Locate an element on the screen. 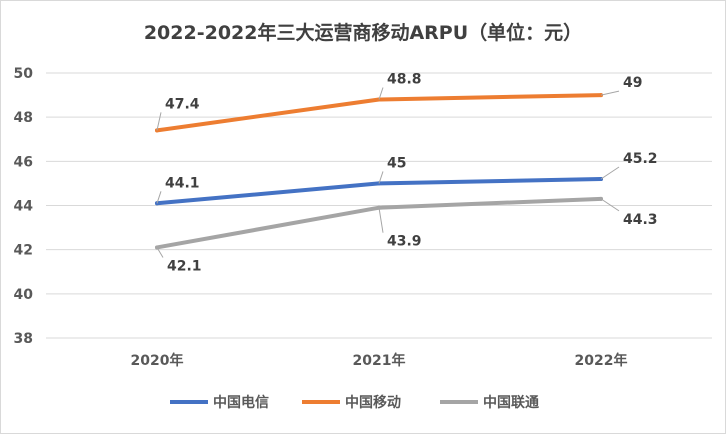 This screenshot has height=434, width=726. data-label: 49 is located at coordinates (632, 83).